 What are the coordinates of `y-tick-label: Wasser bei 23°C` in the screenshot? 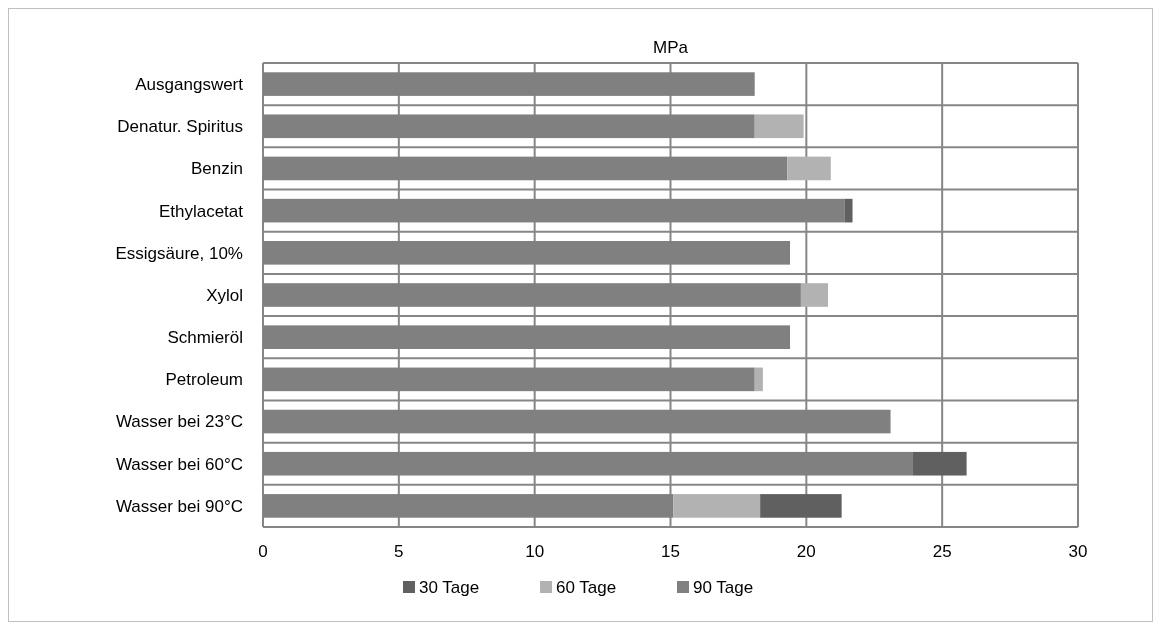 It's located at (179, 422).